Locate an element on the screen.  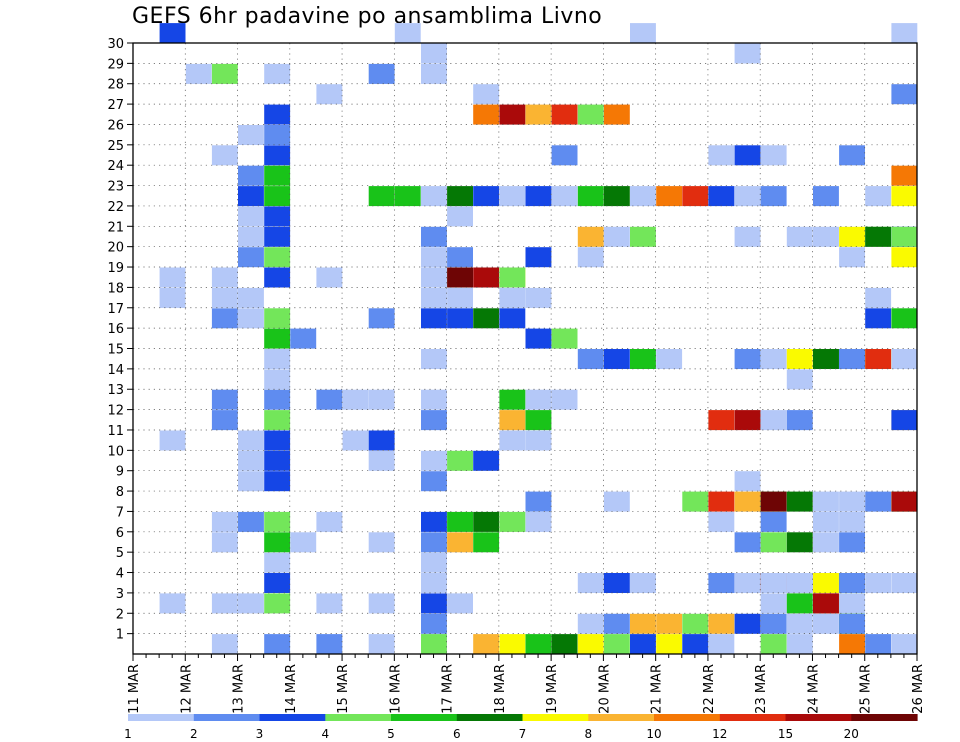
y-tick-label: 30 is located at coordinates (115, 44).